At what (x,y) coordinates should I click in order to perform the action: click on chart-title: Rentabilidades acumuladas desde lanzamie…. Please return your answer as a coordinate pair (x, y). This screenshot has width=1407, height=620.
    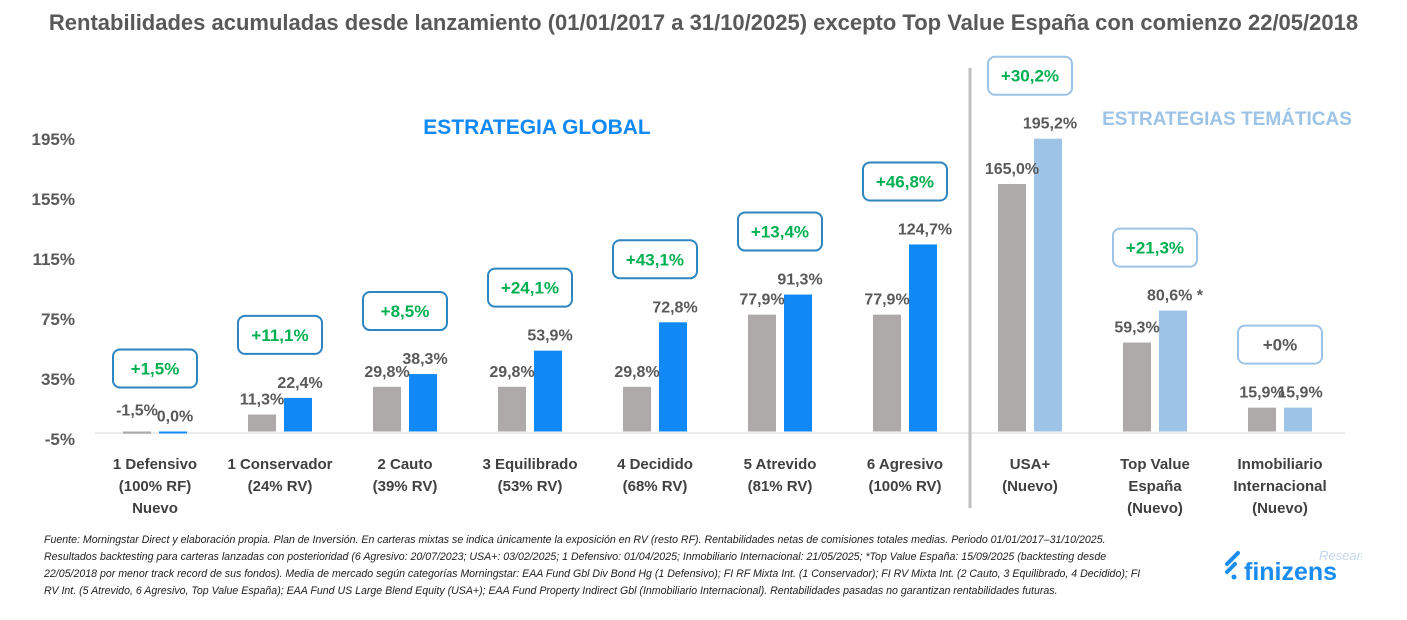
    Looking at the image, I should click on (703, 22).